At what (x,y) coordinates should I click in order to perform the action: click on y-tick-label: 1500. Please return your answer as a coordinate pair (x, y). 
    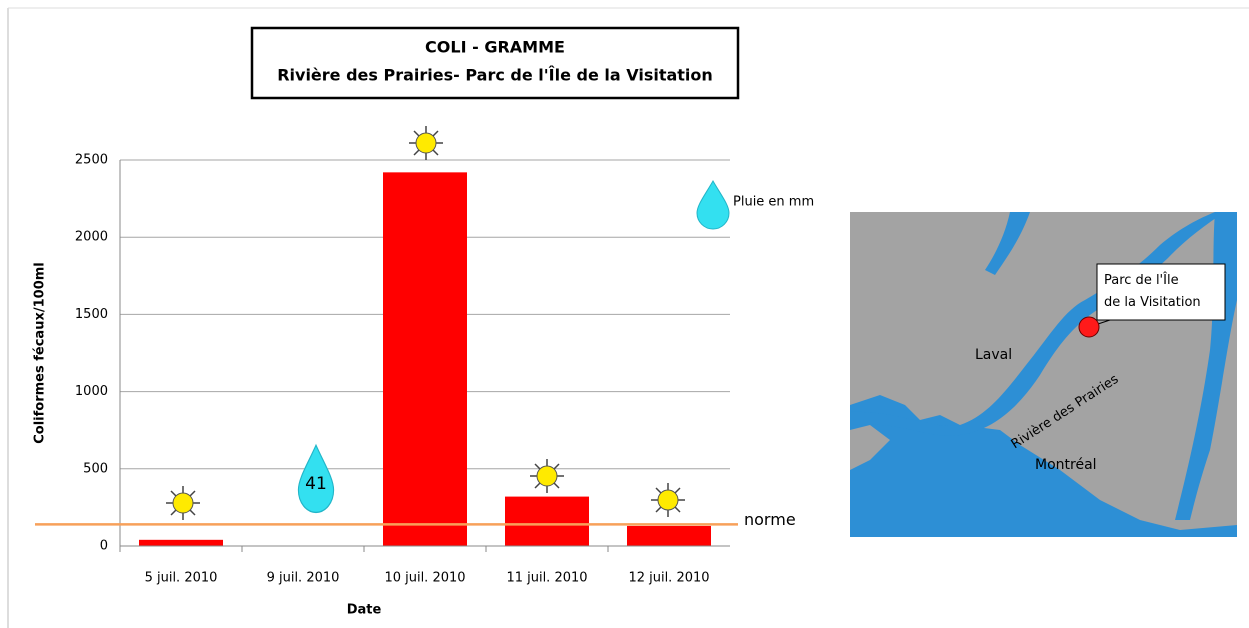
    Looking at the image, I should click on (91, 314).